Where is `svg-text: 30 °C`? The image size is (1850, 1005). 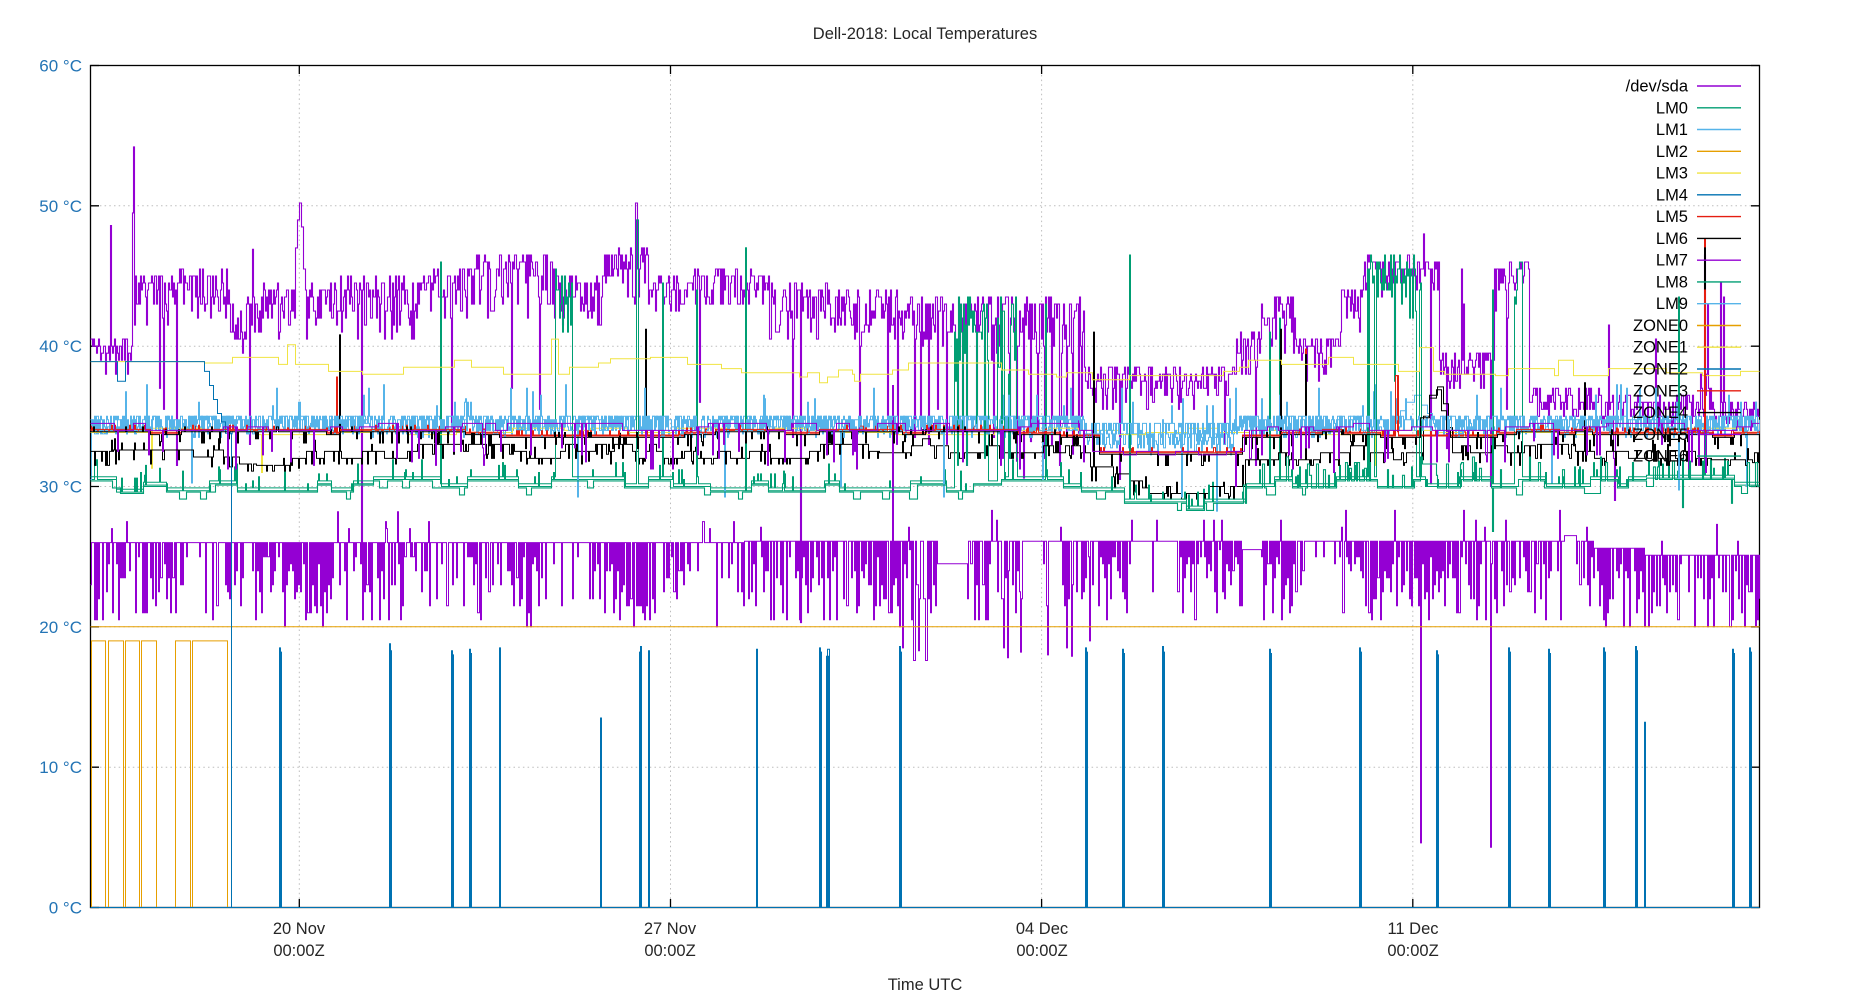
svg-text: 30 °C is located at coordinates (60, 487).